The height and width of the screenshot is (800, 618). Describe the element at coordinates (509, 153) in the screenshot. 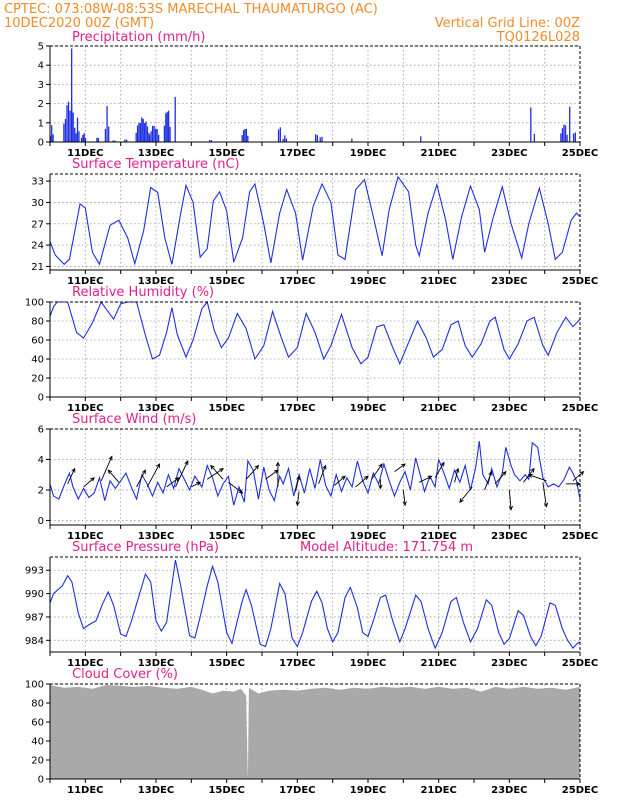

I see `precip-xtick-label: 23DEC` at that location.